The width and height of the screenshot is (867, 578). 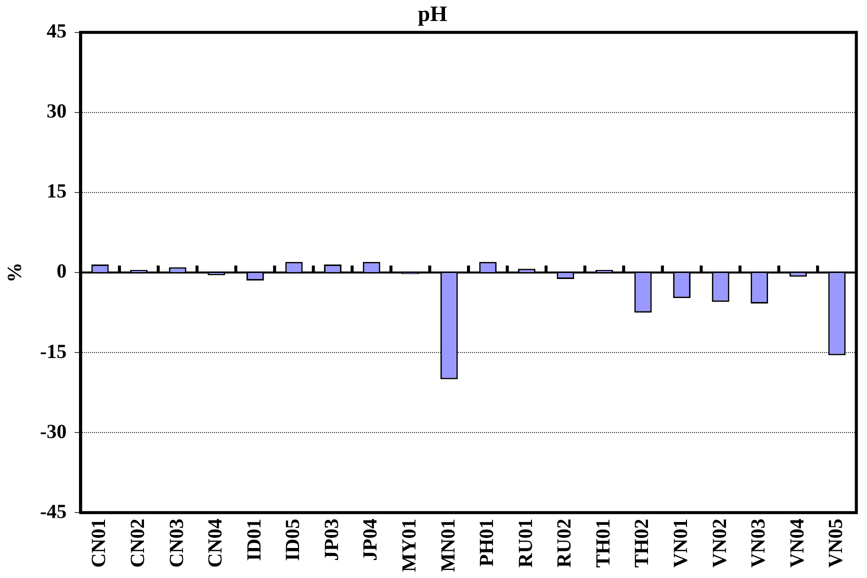 What do you see at coordinates (53, 351) in the screenshot?
I see `y-tick-label: -15` at bounding box center [53, 351].